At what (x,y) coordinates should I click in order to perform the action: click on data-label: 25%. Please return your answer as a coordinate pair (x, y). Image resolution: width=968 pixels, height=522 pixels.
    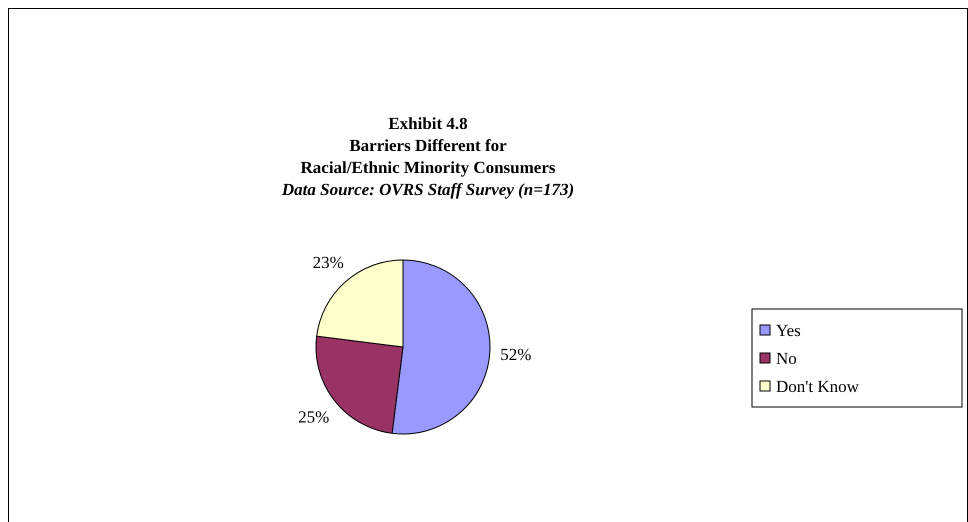
    Looking at the image, I should click on (314, 416).